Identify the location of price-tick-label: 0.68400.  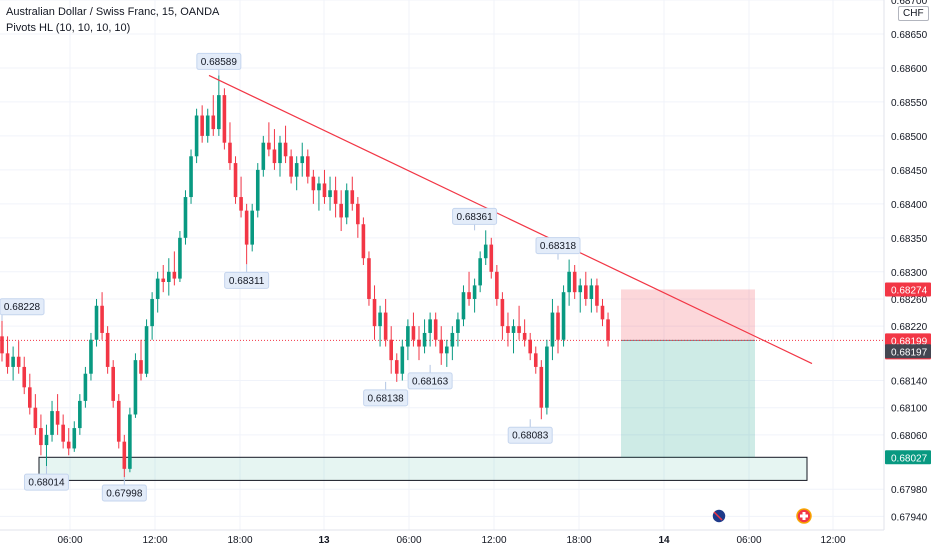
(909, 205).